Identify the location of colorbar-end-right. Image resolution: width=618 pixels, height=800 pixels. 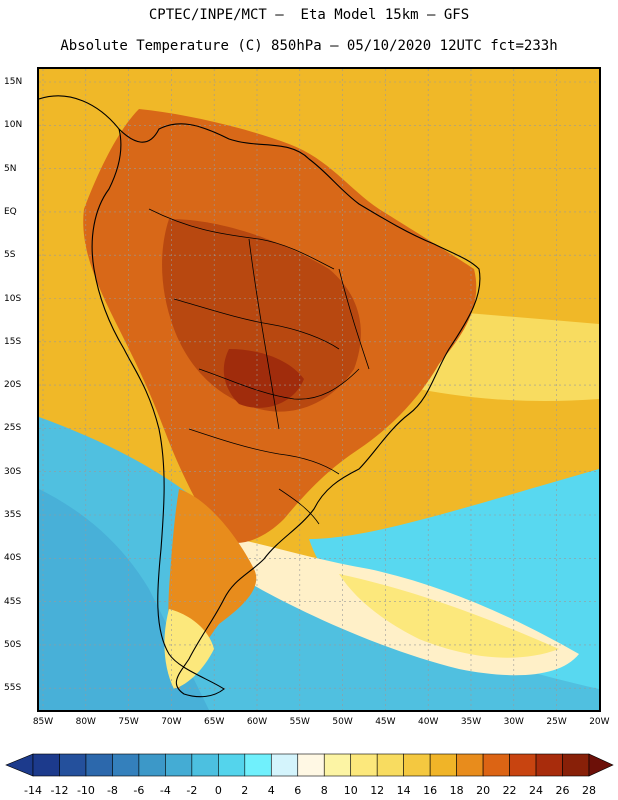
(601, 765).